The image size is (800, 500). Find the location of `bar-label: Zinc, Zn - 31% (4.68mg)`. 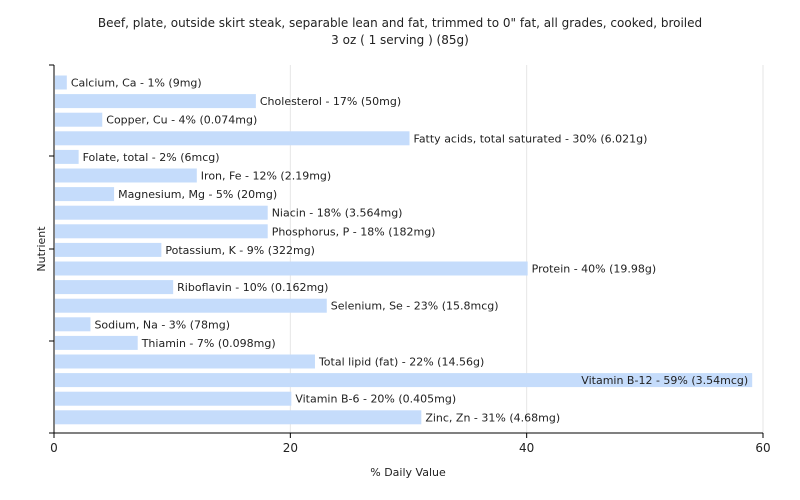

bar-label: Zinc, Zn - 31% (4.68mg) is located at coordinates (492, 417).